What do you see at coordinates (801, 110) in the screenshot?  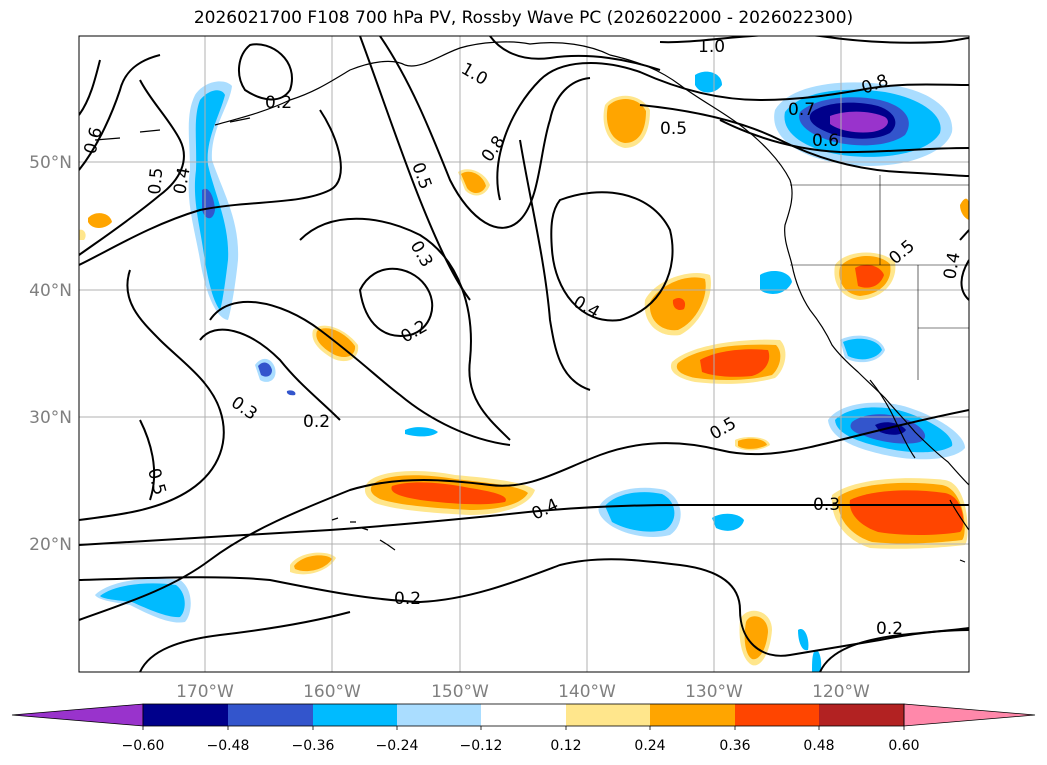 I see `contour-label: 0.7` at bounding box center [801, 110].